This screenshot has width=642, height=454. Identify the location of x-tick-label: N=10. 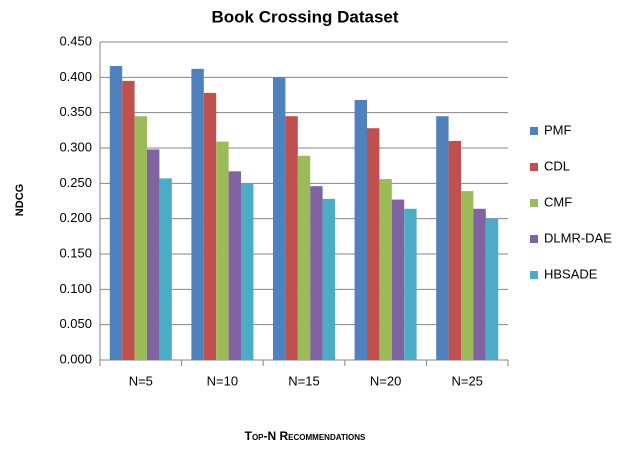
(222, 380).